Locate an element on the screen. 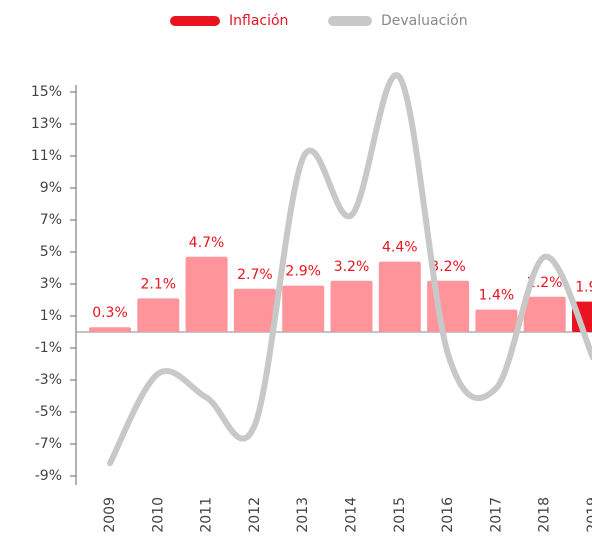  x-tick-label: 2012 is located at coordinates (255, 515).